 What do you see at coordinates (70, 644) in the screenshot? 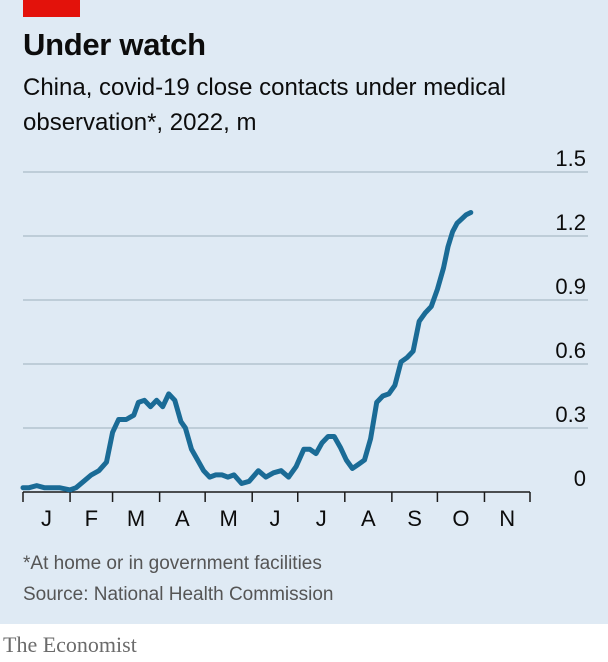
I see `publisher-logo: The Economist` at bounding box center [70, 644].